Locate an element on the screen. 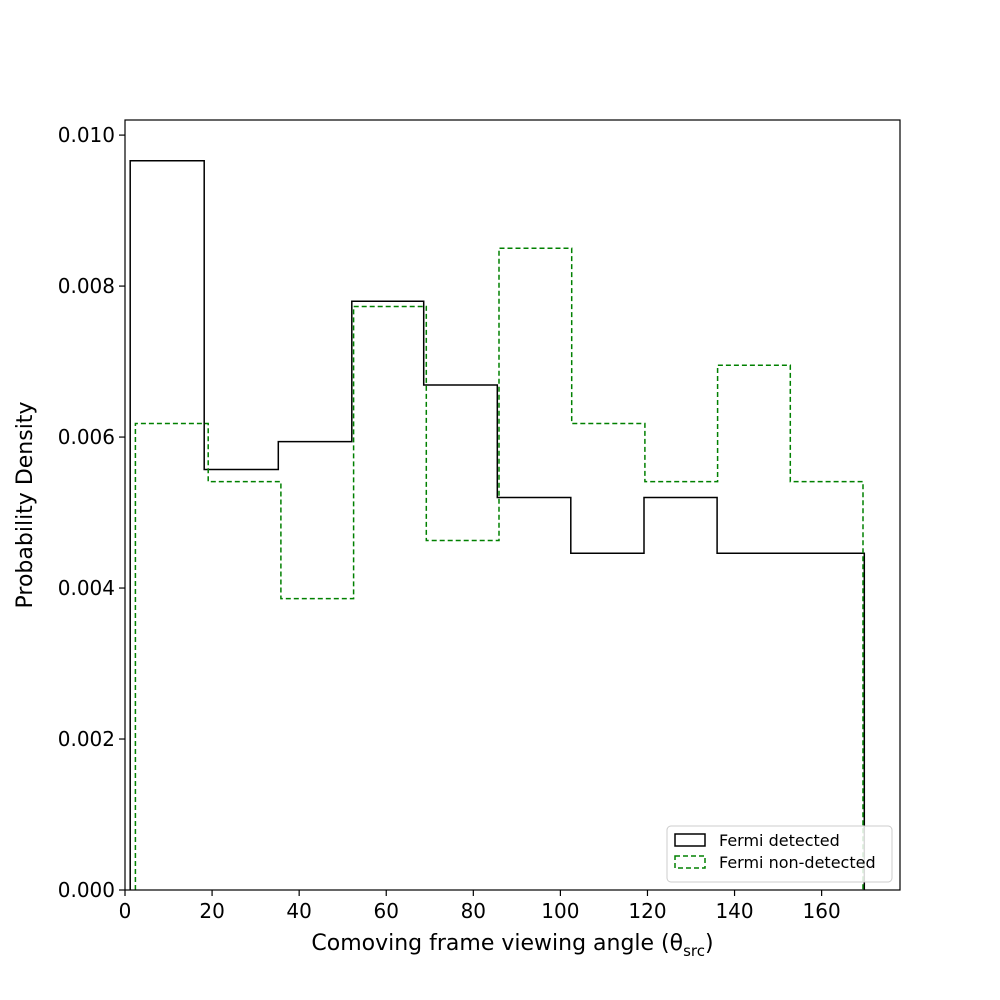  x-tick-label: 20 is located at coordinates (211, 911).